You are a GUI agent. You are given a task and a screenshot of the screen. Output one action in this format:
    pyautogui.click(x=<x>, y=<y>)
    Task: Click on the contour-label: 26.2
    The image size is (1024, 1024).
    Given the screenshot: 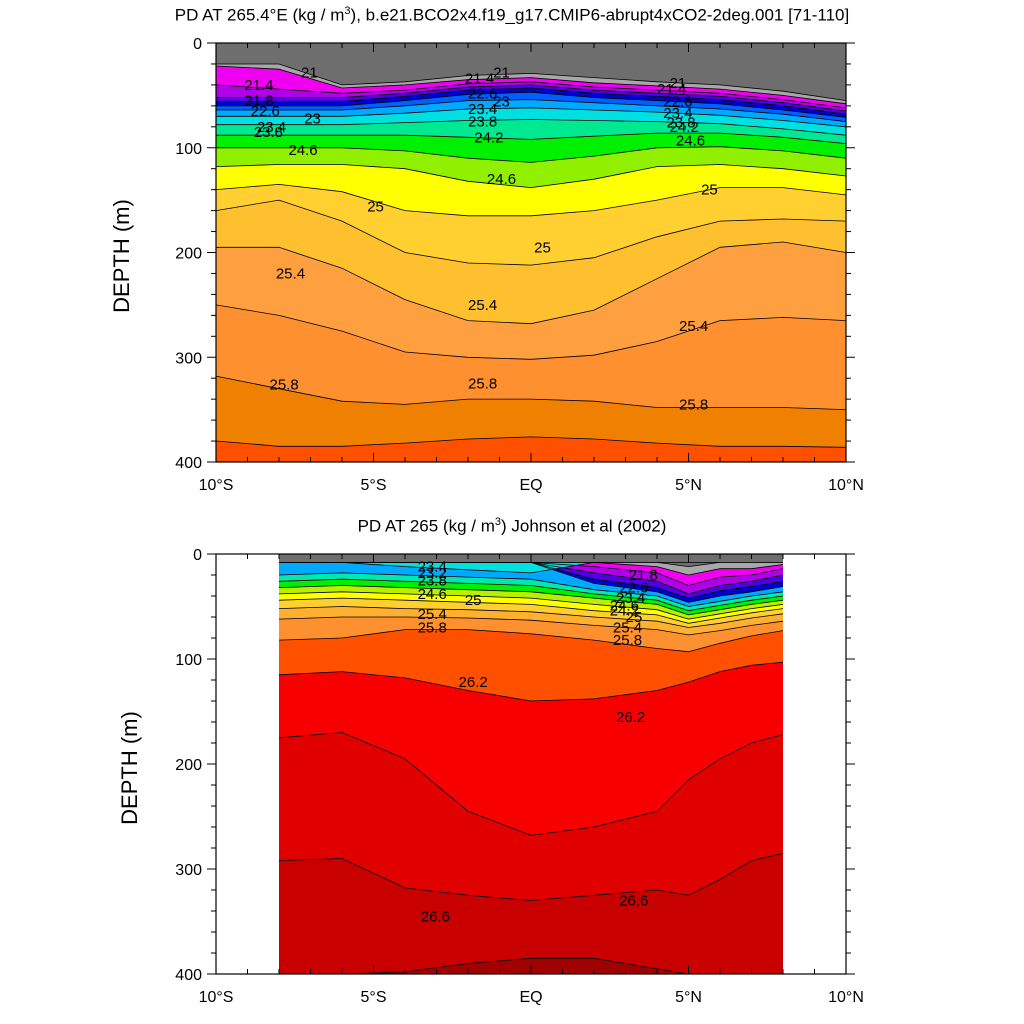 What is the action you would take?
    pyautogui.click(x=473, y=682)
    